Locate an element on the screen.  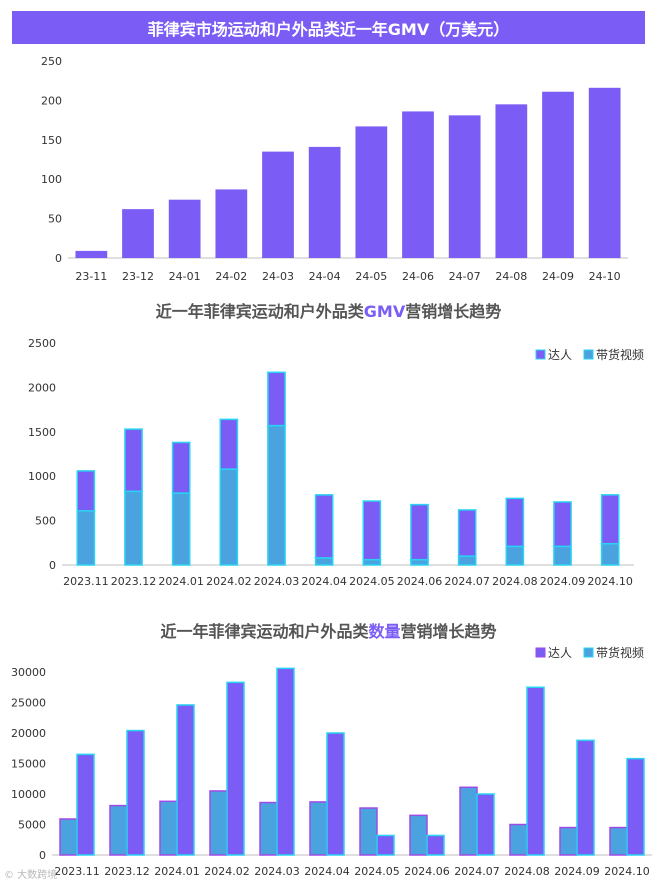
y-tick-label: 250 is located at coordinates (51, 61).